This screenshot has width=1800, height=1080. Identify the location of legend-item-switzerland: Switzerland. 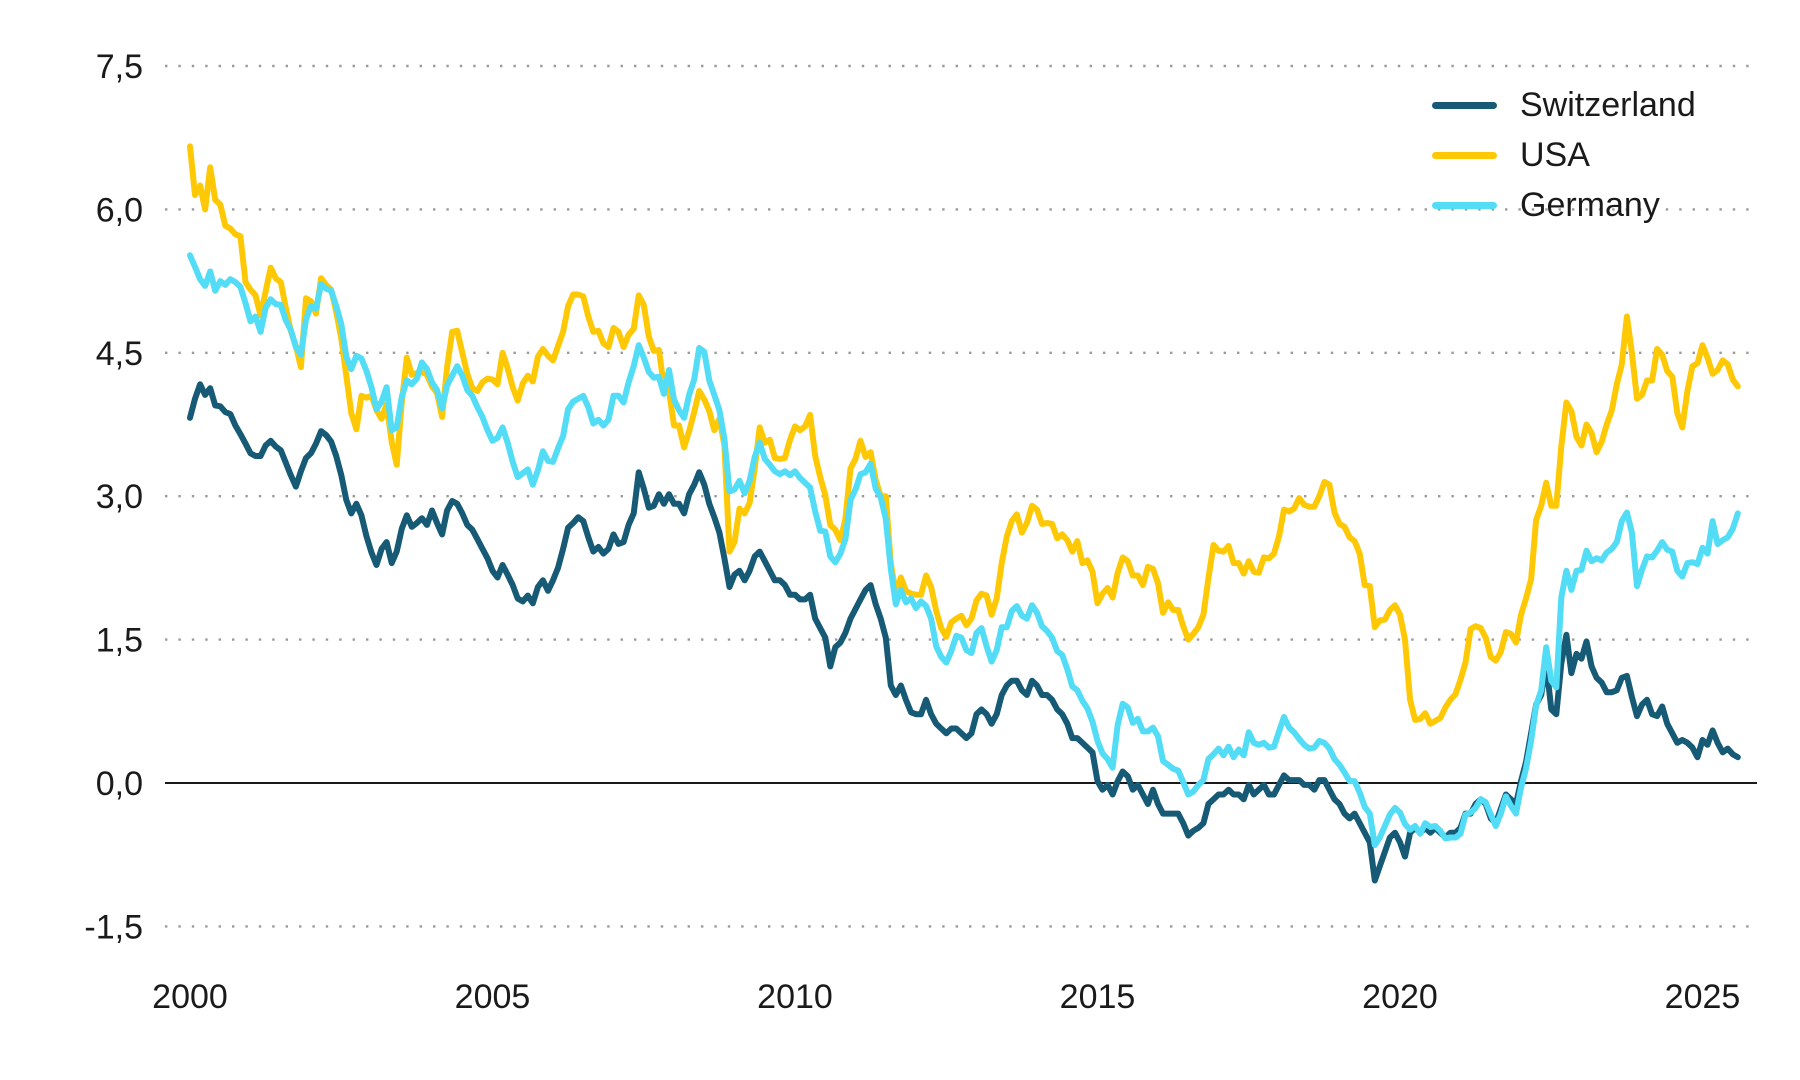
(1564, 105).